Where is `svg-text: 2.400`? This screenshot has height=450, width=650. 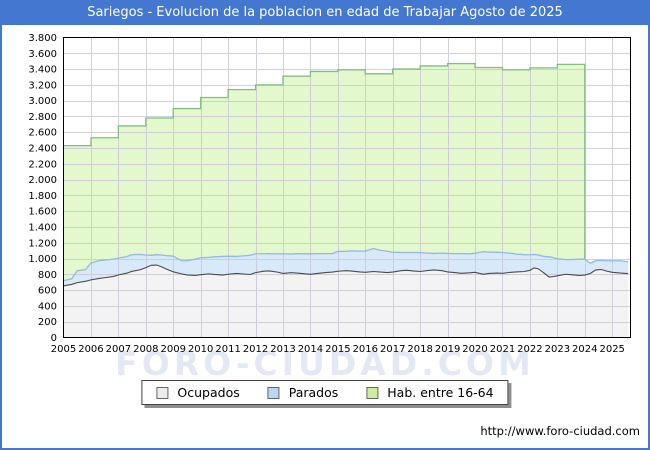 svg-text: 2.400 is located at coordinates (42, 149).